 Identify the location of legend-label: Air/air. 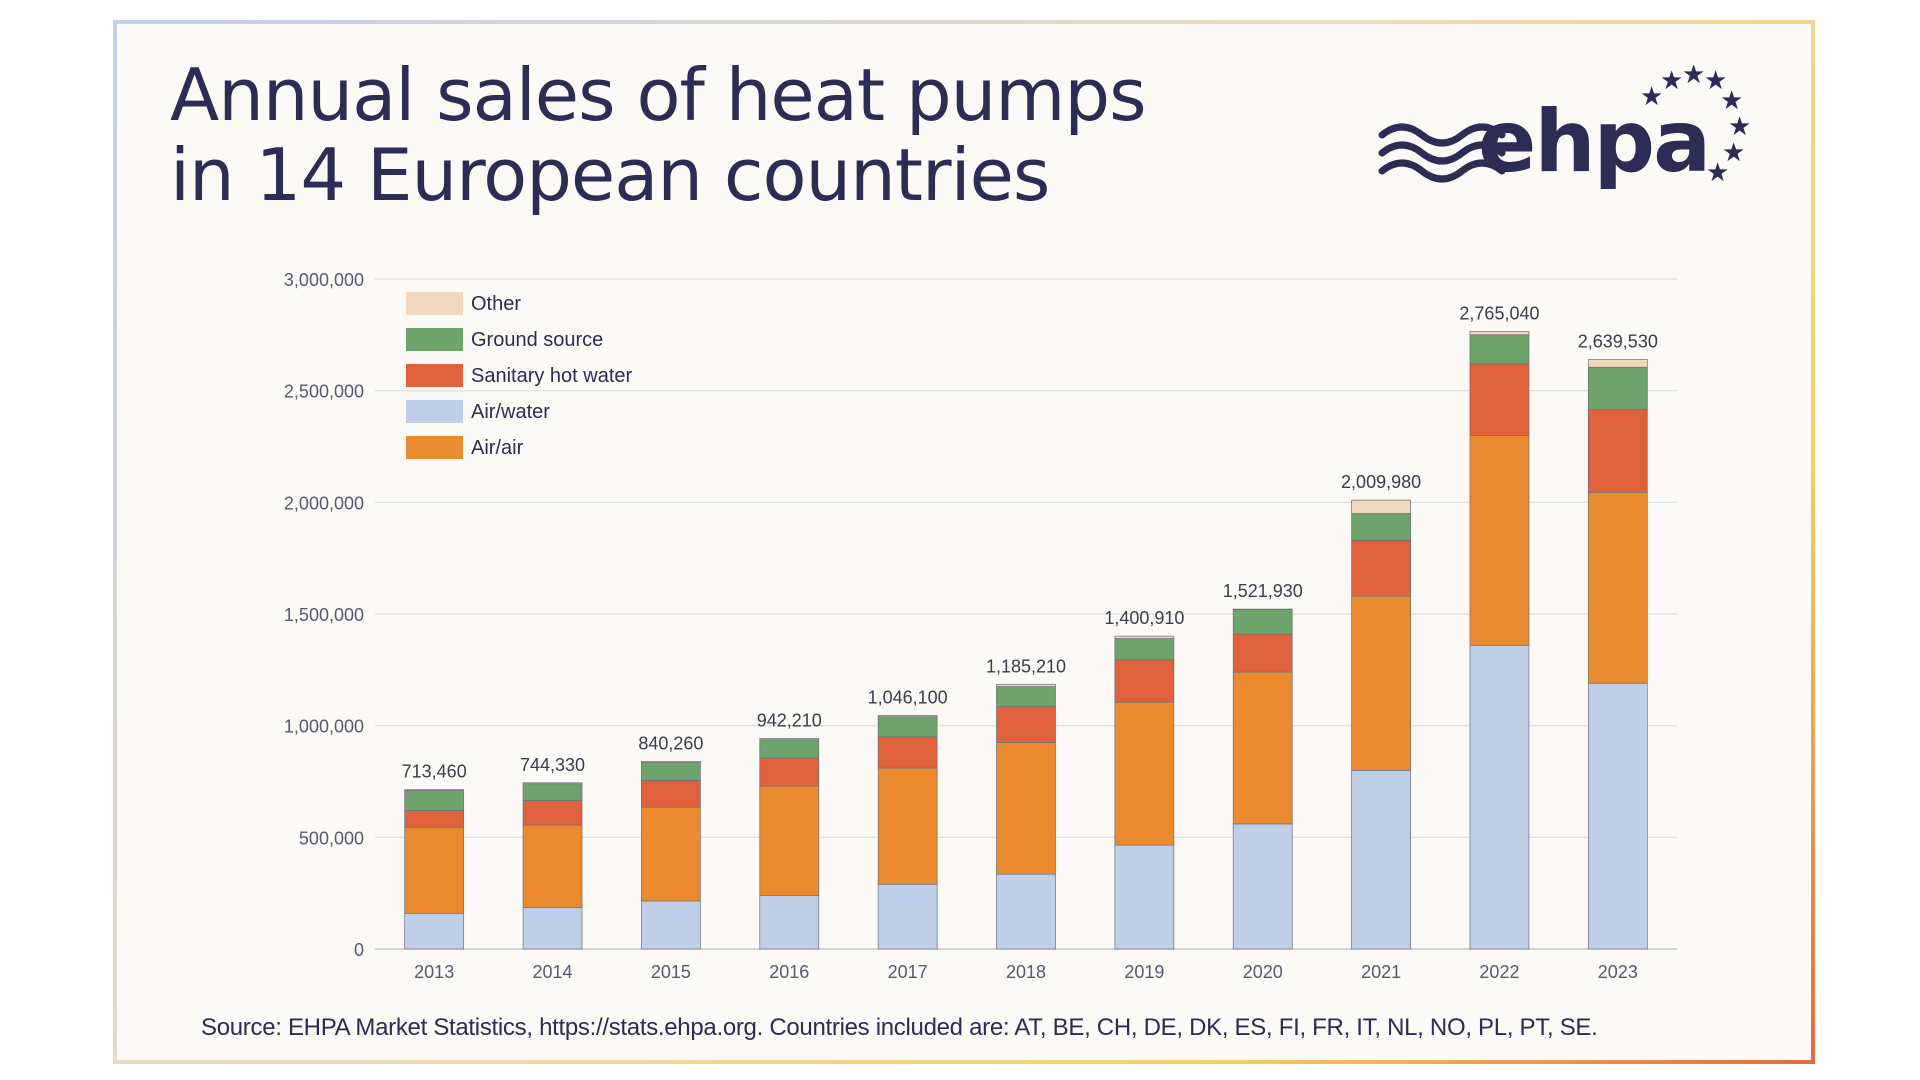
(497, 448).